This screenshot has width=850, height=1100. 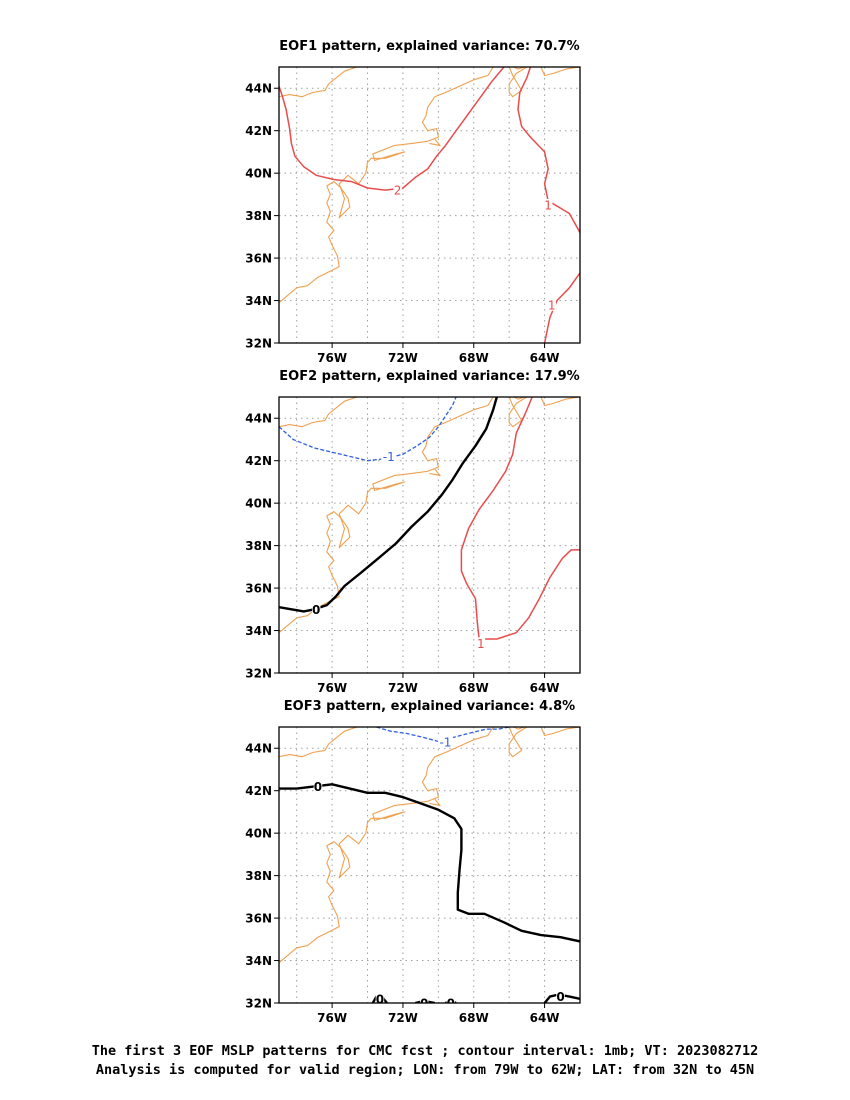 I want to click on panel-title: EOF1 pattern, explained variance: 70.7%, so click(x=429, y=46).